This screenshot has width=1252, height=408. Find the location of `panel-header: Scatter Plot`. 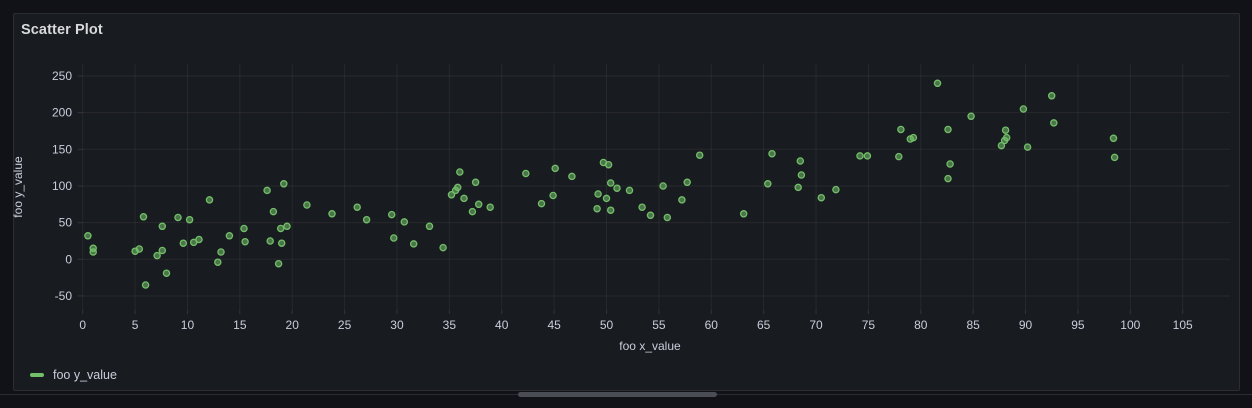

panel-header: Scatter Plot is located at coordinates (626, 30).